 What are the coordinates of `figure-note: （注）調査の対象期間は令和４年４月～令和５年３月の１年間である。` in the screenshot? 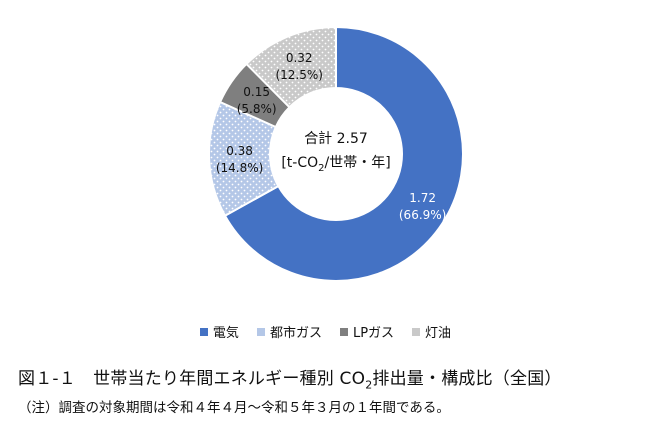 It's located at (234, 408).